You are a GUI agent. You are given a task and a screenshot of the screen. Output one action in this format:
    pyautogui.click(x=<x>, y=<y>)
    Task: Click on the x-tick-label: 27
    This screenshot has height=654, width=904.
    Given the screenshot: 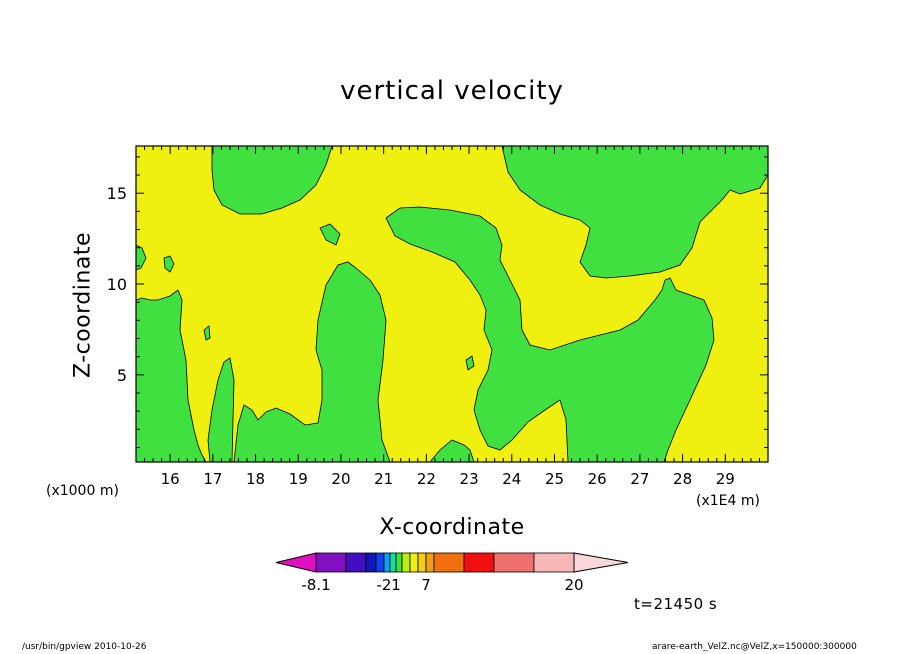 What is the action you would take?
    pyautogui.click(x=639, y=479)
    